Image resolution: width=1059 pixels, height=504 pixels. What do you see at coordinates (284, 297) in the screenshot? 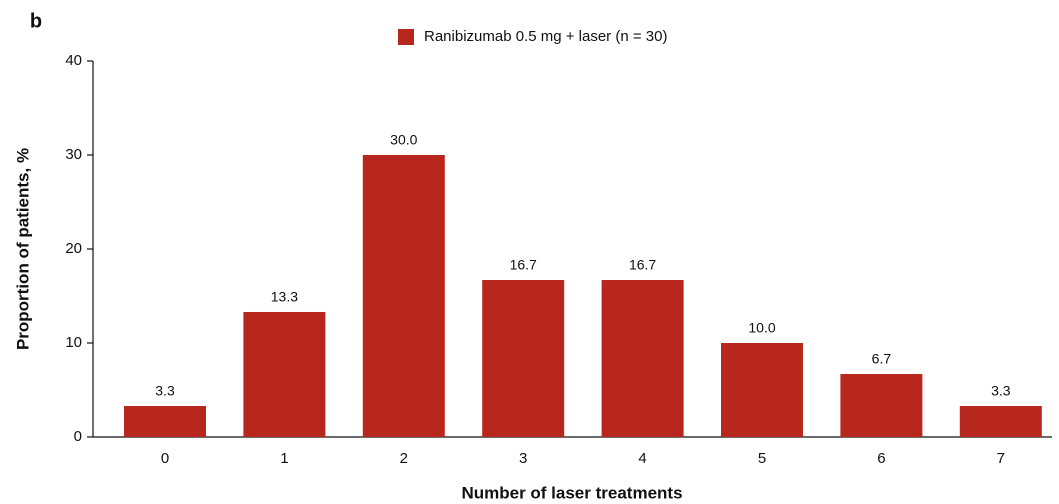
I see `data-label: 13.3` at bounding box center [284, 297].